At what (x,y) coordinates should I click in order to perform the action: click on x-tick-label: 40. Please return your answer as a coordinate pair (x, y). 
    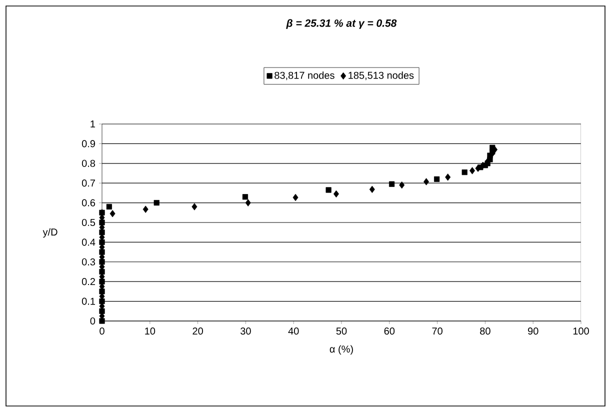
    Looking at the image, I should click on (293, 331).